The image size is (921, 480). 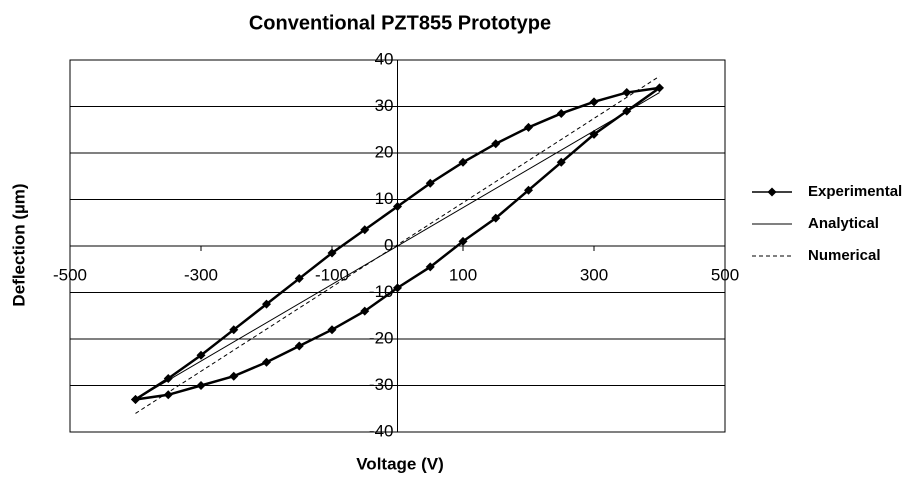 I want to click on y-tick-label: -30, so click(x=381, y=384).